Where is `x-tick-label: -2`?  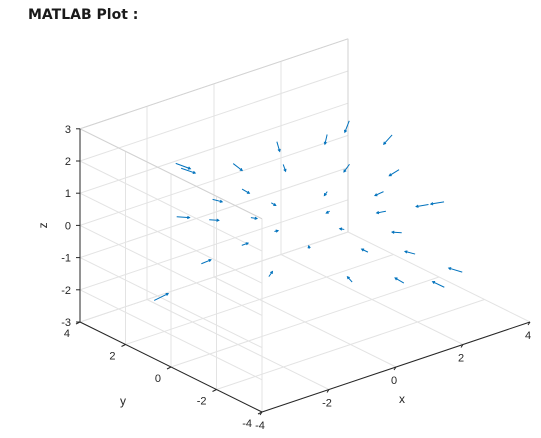 x-tick-label: -2 is located at coordinates (327, 404).